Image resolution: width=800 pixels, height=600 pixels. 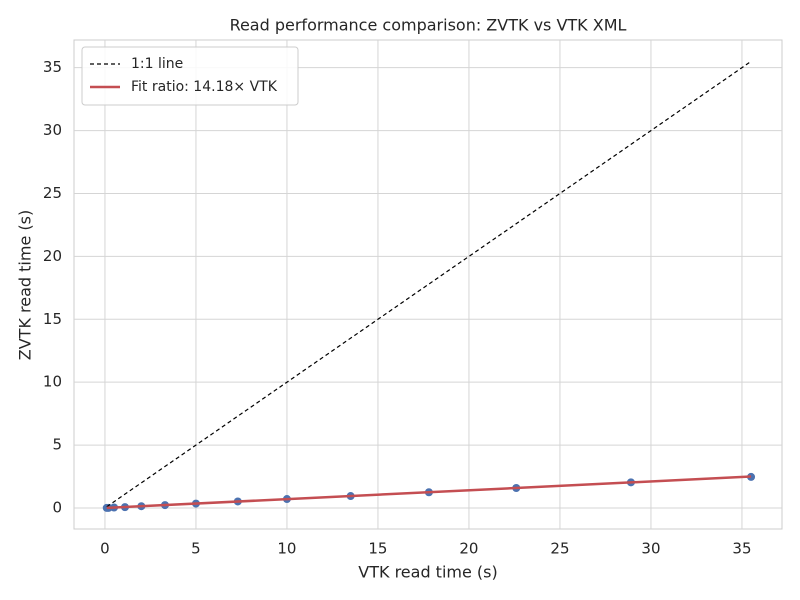 I want to click on x-axis-label: VTK read time (s), so click(x=427, y=572).